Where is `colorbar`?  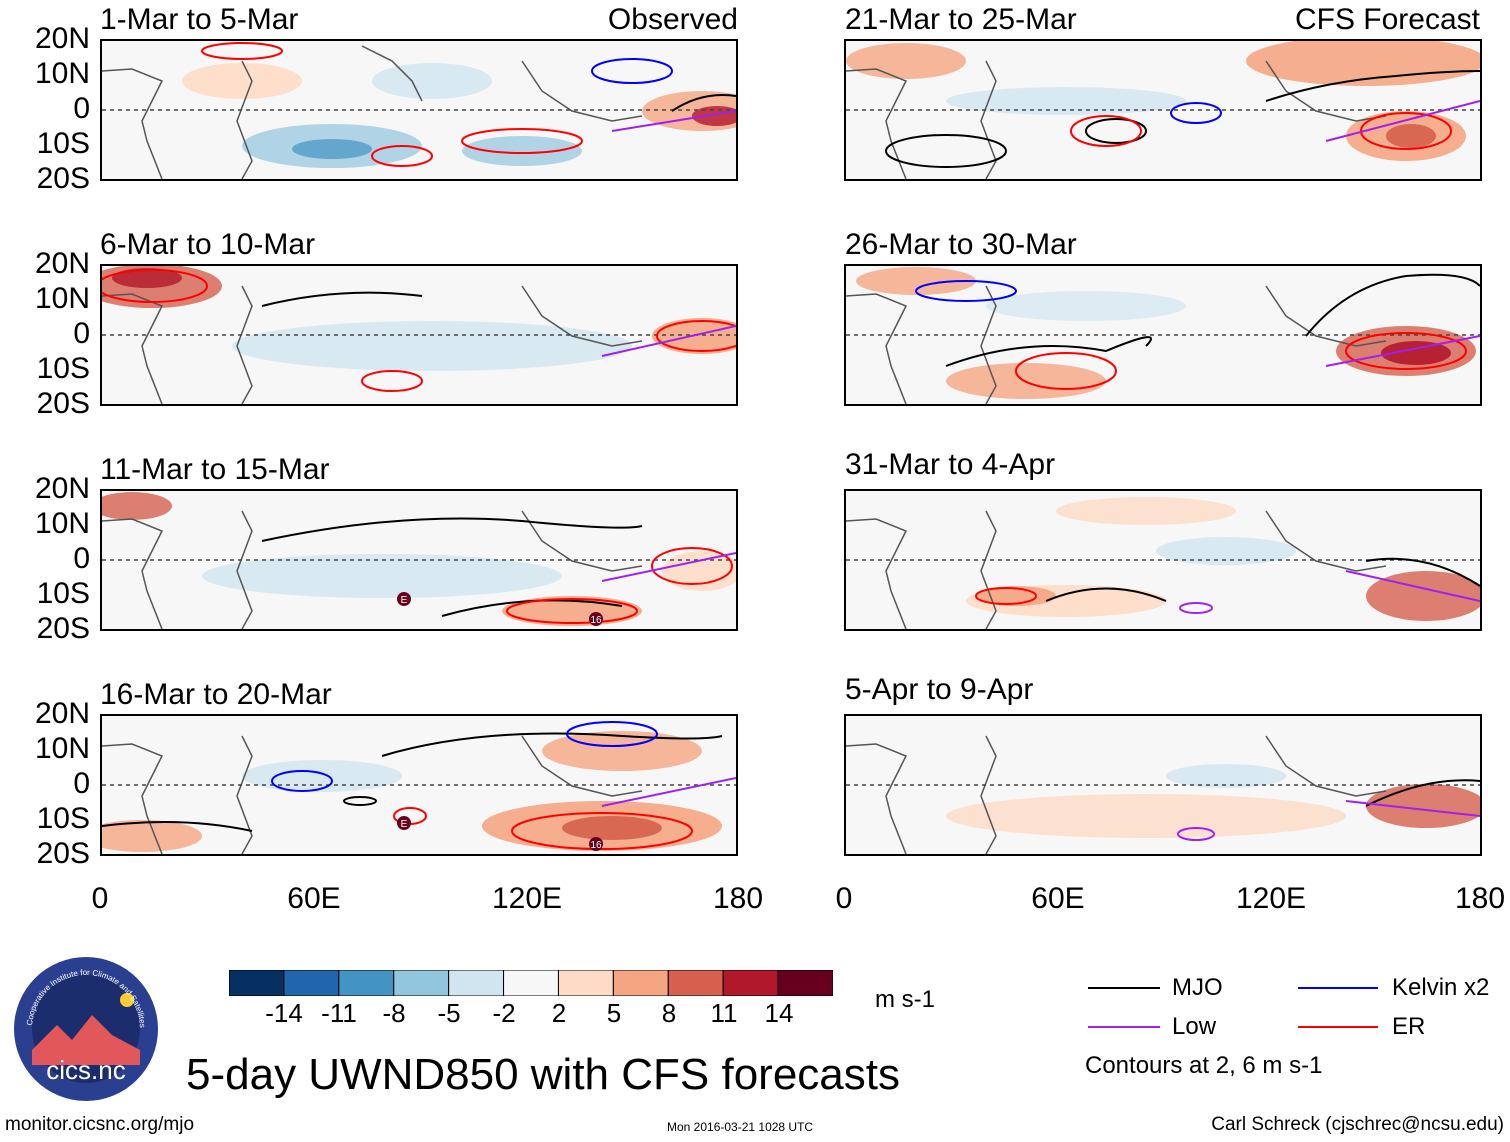
colorbar is located at coordinates (531, 983).